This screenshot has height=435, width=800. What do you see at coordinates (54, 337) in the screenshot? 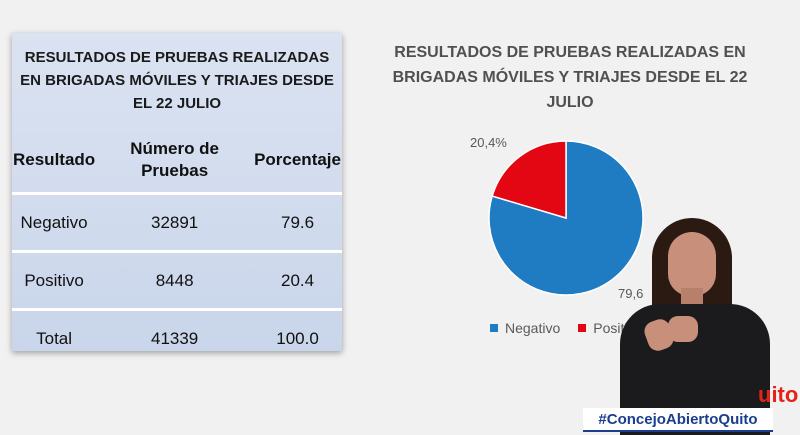
I see `cell-resultado: Total` at bounding box center [54, 337].